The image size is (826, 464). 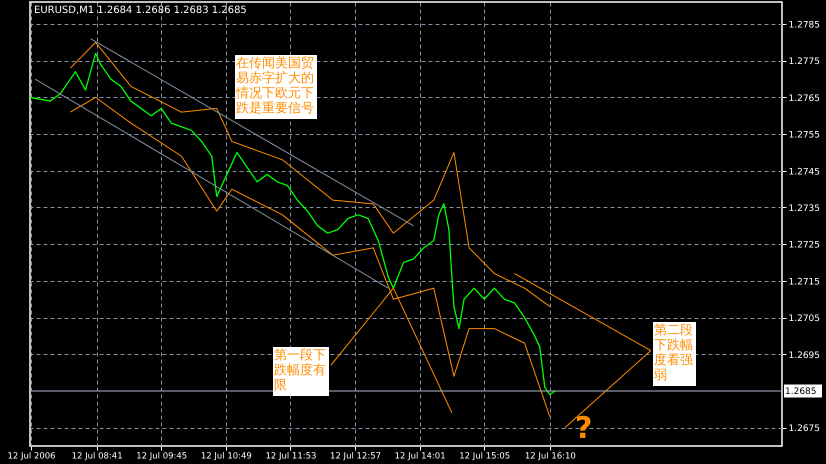 I want to click on x-tick-label: 12 Jul 2006, so click(x=31, y=457).